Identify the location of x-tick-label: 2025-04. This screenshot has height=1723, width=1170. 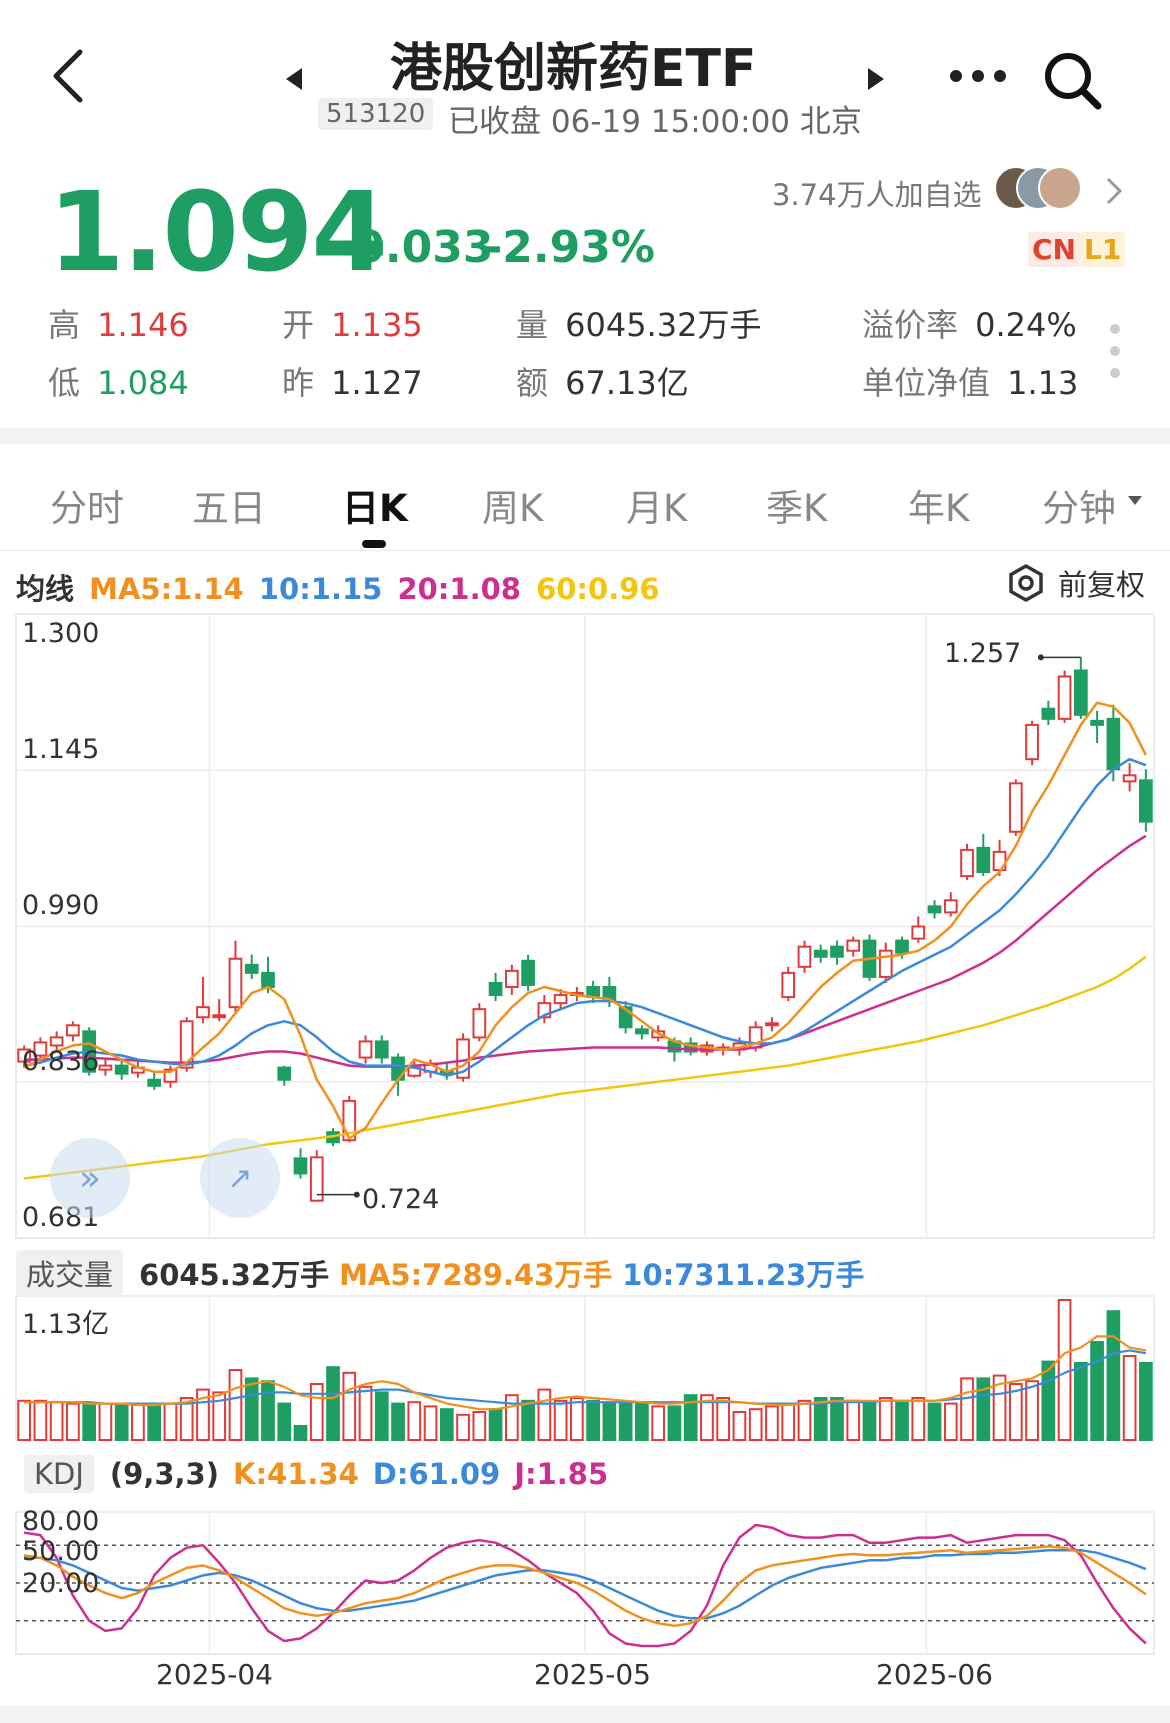
(214, 1674).